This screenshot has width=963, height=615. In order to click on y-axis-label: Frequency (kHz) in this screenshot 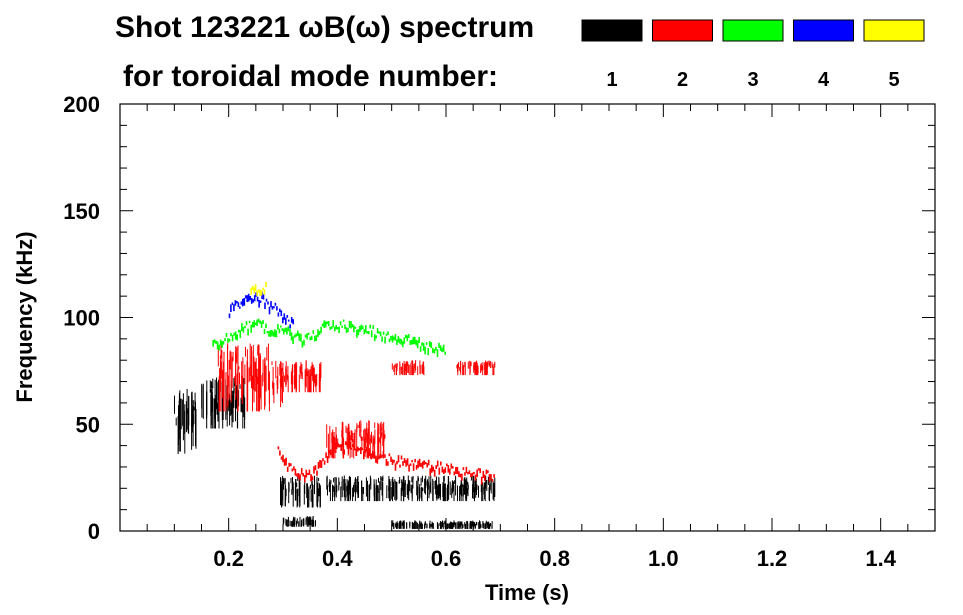, I will do `click(24, 316)`.